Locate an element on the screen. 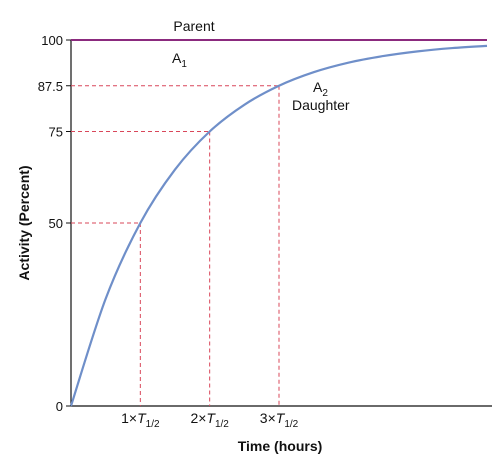  x-axis-title: Time (hours) is located at coordinates (280, 446).